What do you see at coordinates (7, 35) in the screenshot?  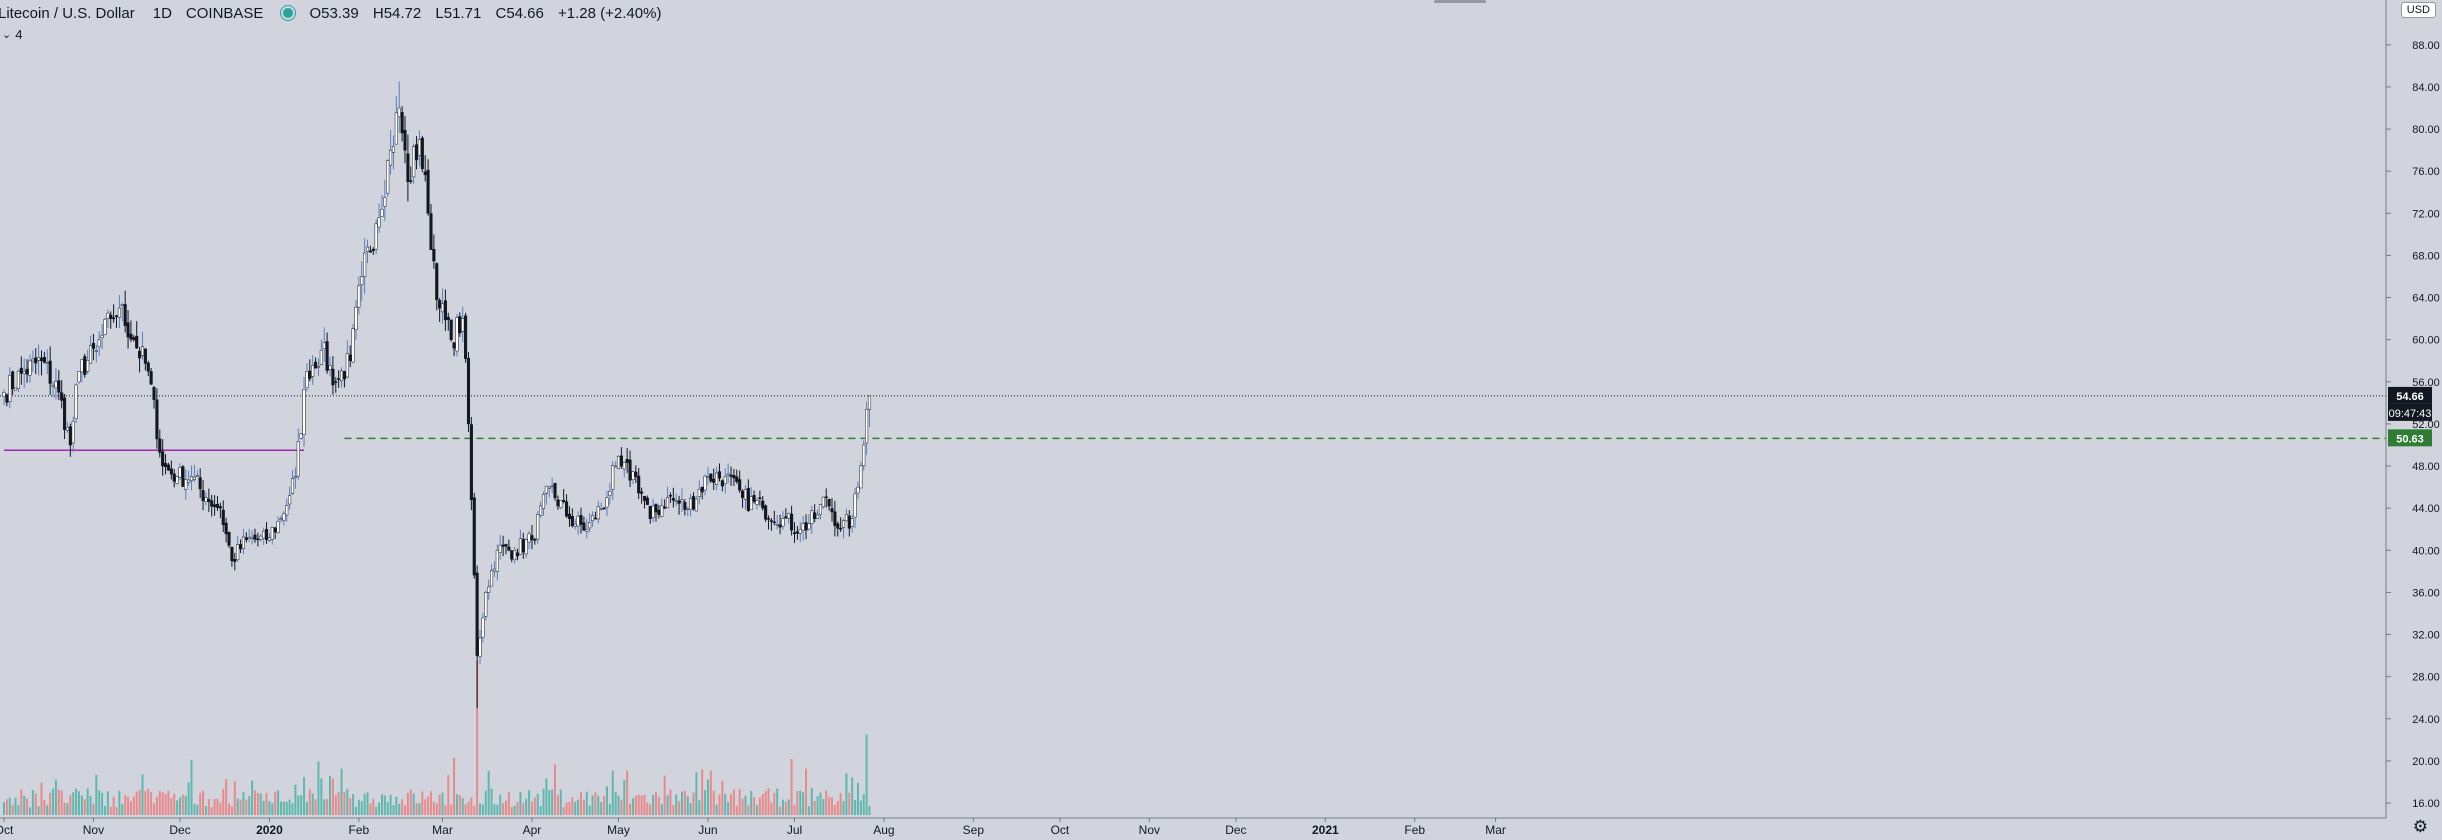 I see `chevron-down-icon: ⌄` at bounding box center [7, 35].